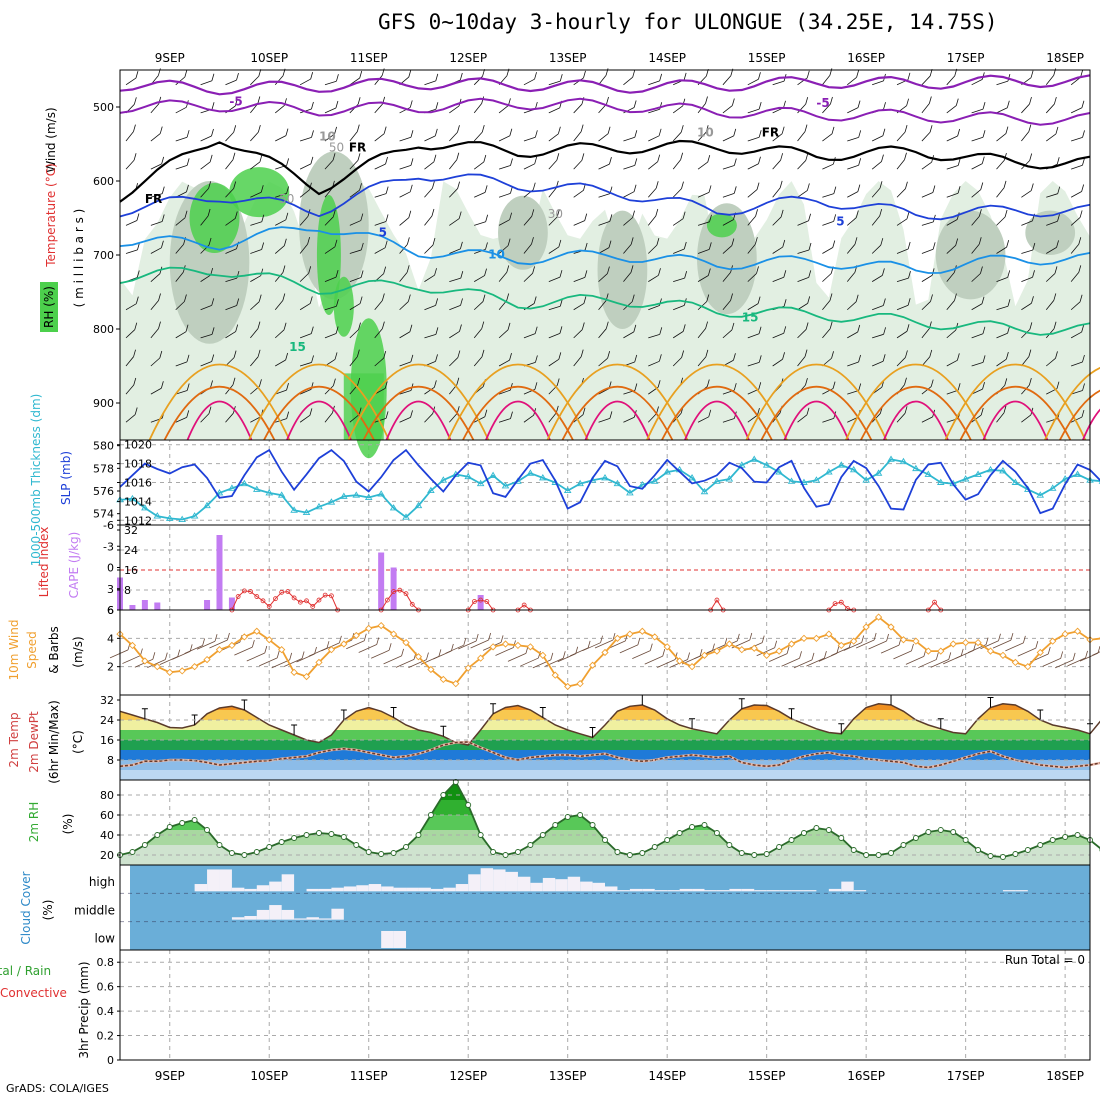  I want to click on cloud-bar-low, so click(387, 939).